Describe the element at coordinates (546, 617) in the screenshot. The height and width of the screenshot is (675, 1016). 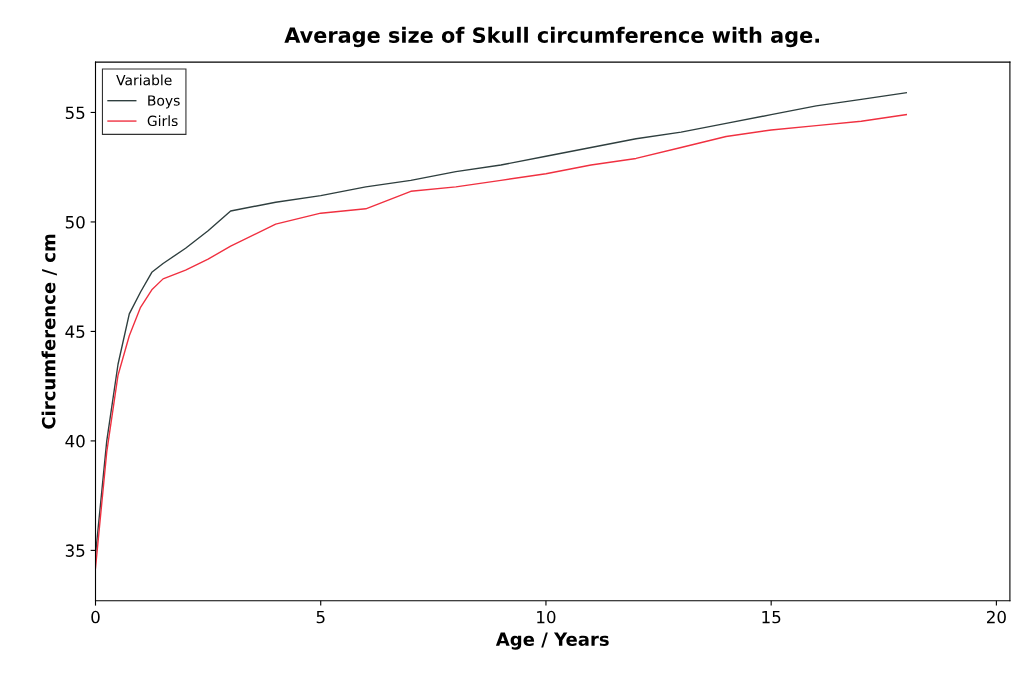
I see `x-tick-label: 10` at that location.